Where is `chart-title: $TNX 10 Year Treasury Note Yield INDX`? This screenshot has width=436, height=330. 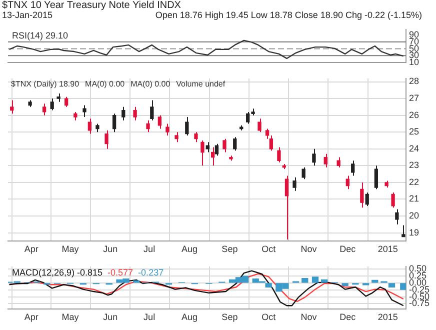
chart-title: $TNX 10 Year Treasury Note Yield INDX is located at coordinates (91, 5).